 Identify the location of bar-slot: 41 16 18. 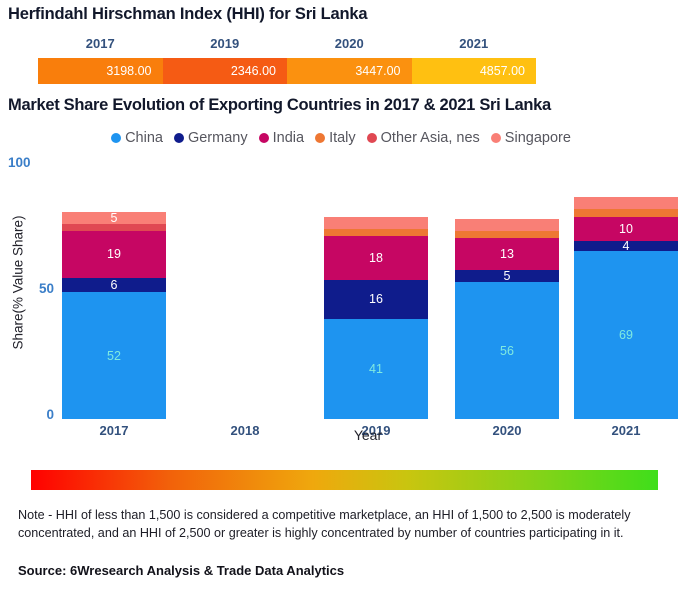
(376, 297).